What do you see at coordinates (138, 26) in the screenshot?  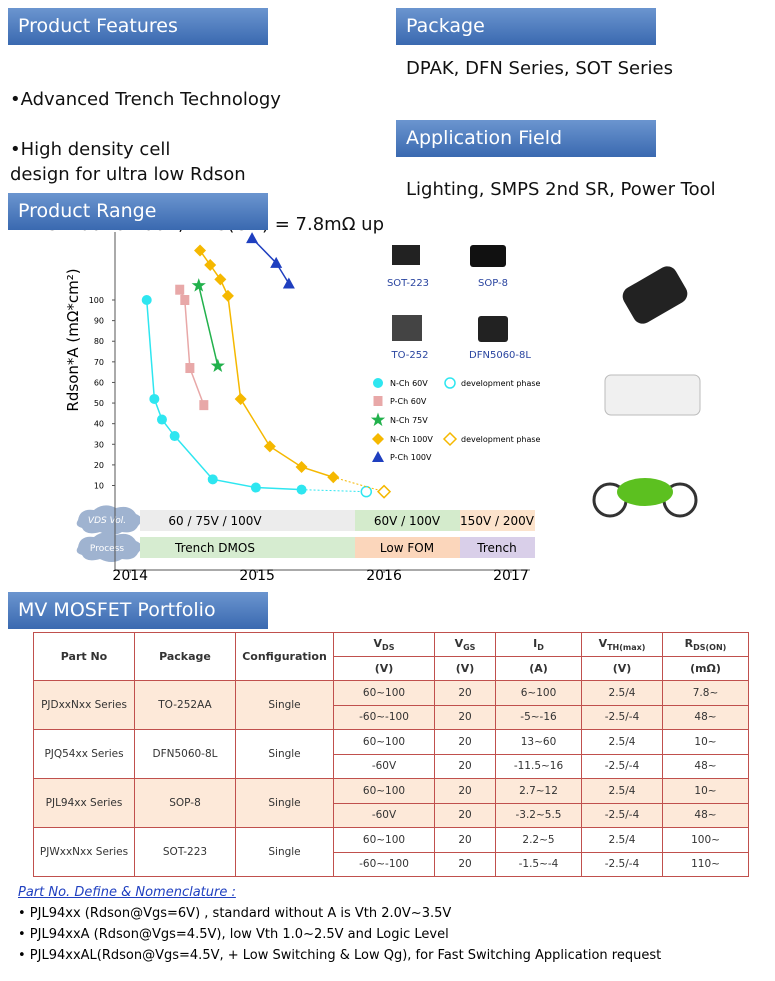 I see `section-header: Product Features` at bounding box center [138, 26].